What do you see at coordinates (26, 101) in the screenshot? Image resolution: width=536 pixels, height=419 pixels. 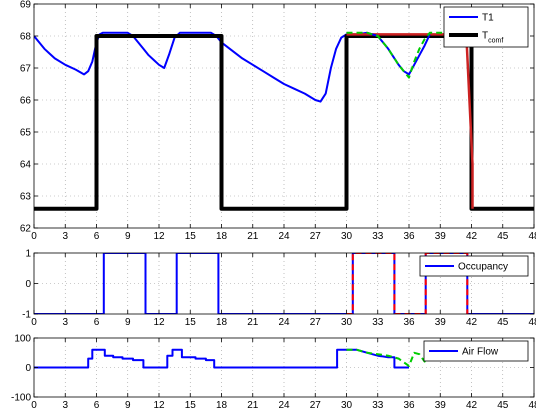 I see `y-tick-label: 66` at bounding box center [26, 101].